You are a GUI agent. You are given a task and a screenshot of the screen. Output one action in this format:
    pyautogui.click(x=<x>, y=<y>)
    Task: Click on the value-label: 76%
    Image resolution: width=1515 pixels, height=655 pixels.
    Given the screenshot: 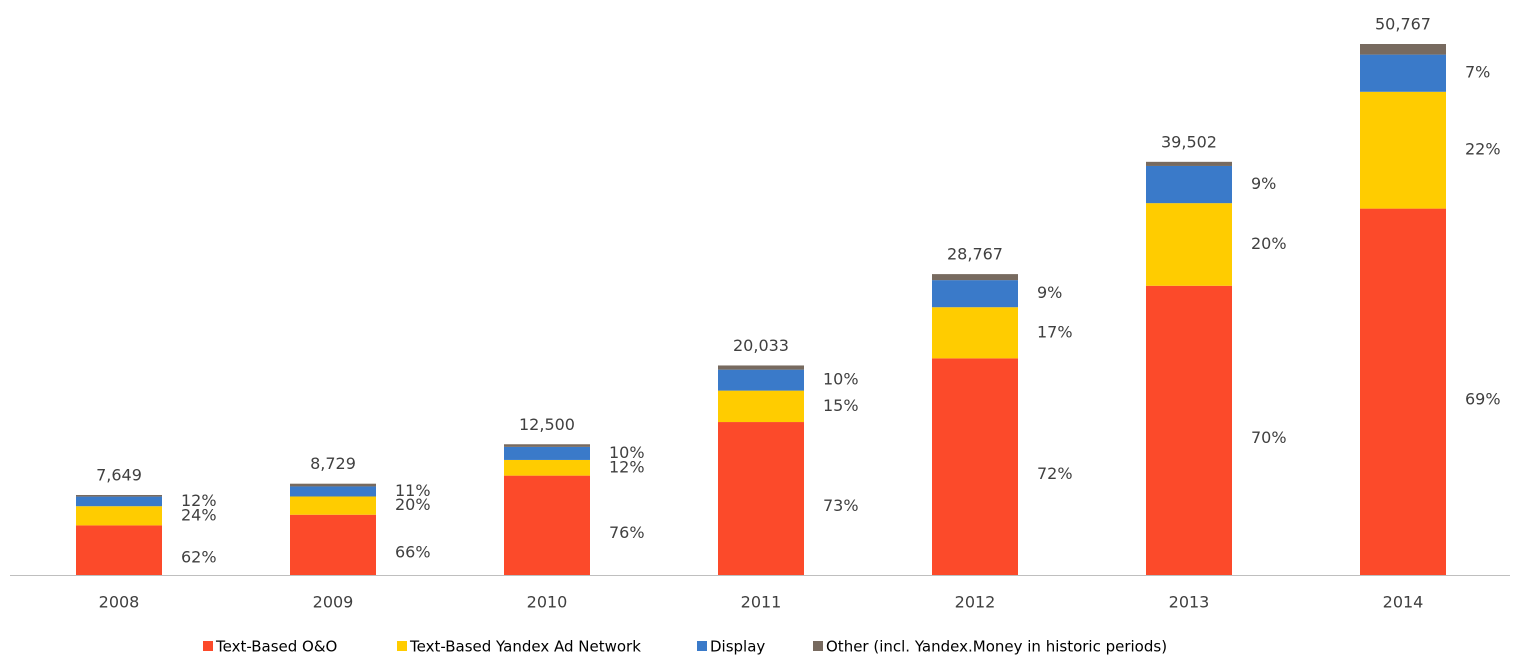 What is the action you would take?
    pyautogui.click(x=627, y=532)
    